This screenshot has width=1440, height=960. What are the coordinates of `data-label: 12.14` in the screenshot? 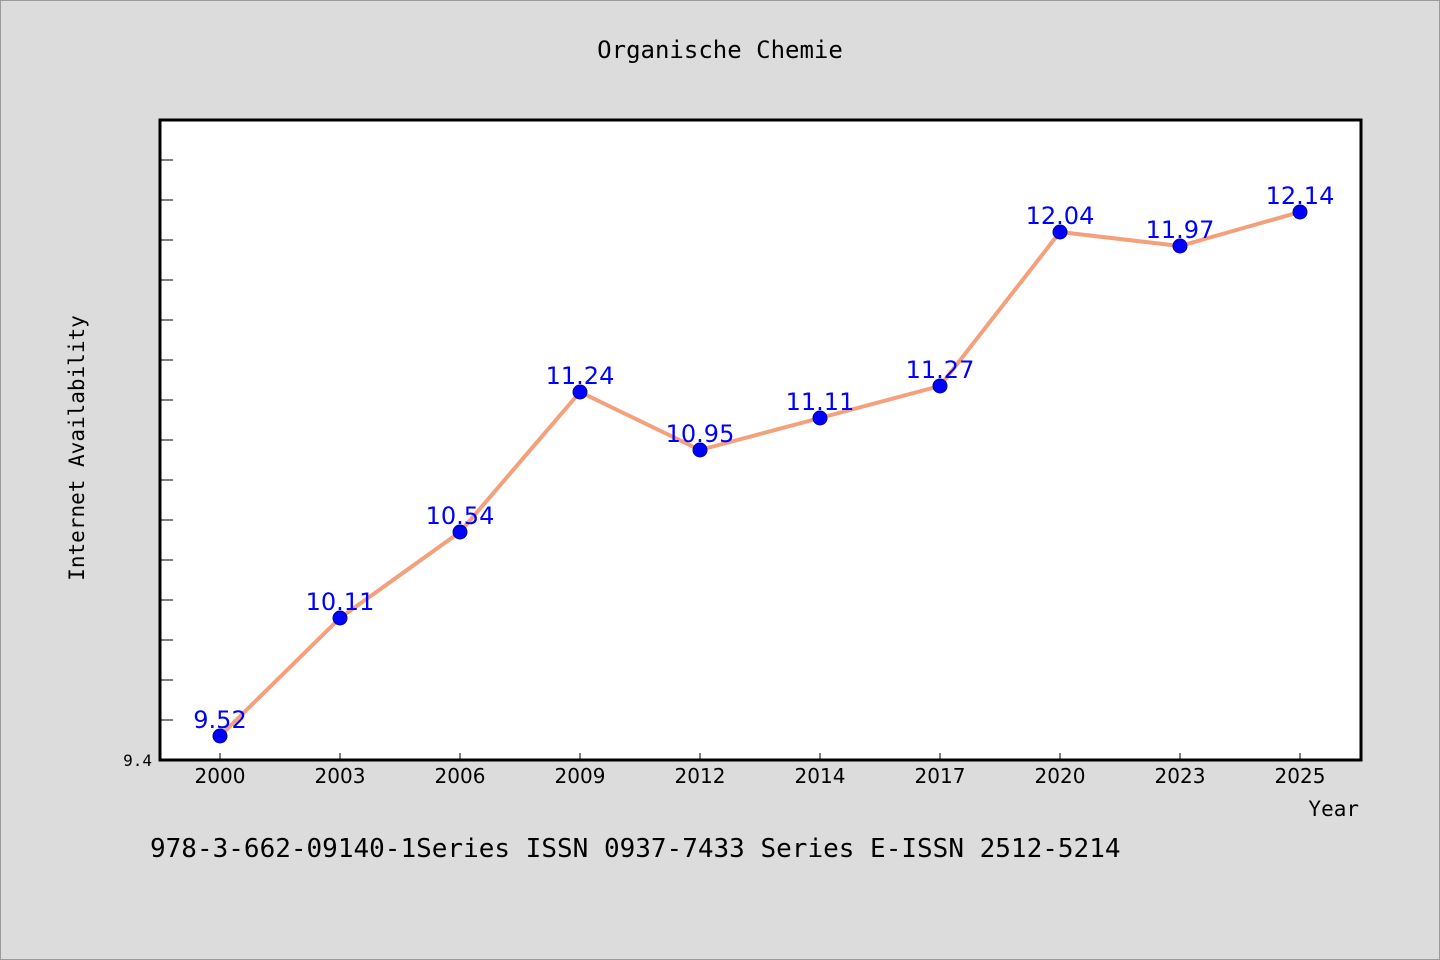 It's located at (1300, 196).